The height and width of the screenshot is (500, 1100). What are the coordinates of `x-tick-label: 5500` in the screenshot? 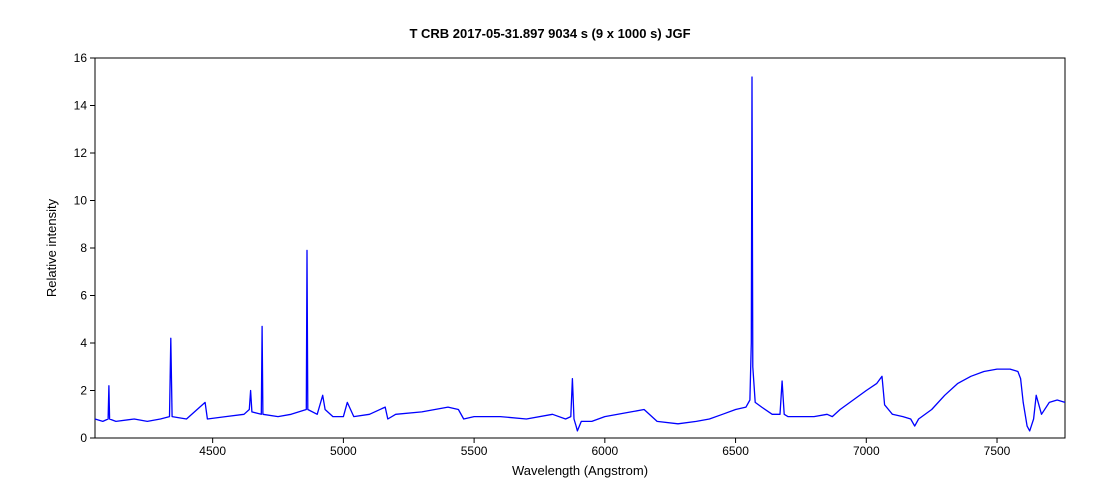 It's located at (474, 451).